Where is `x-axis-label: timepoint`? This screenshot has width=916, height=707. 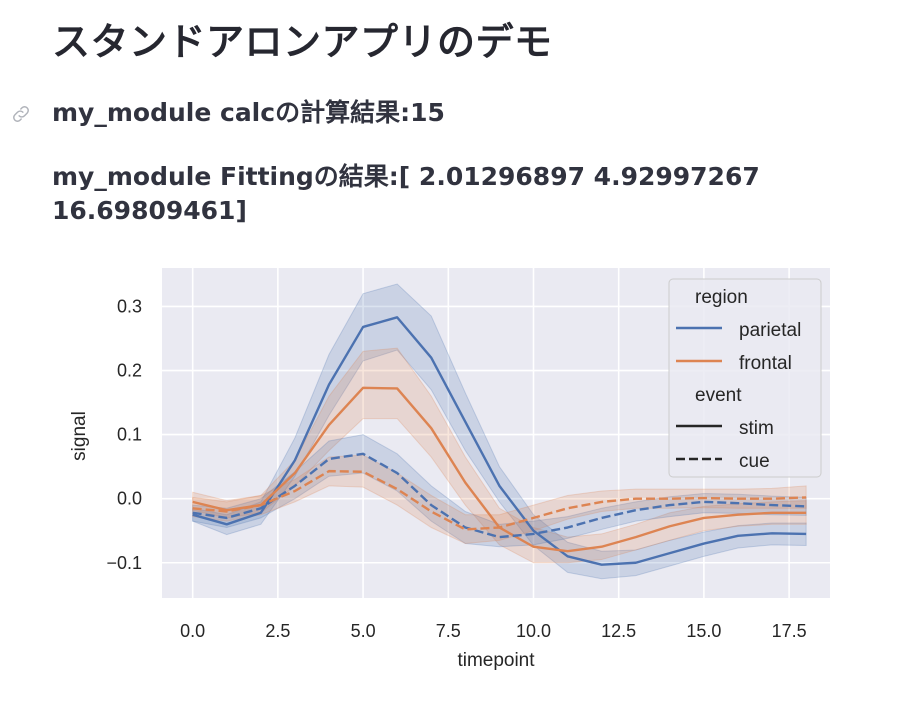 x-axis-label: timepoint is located at coordinates (496, 660).